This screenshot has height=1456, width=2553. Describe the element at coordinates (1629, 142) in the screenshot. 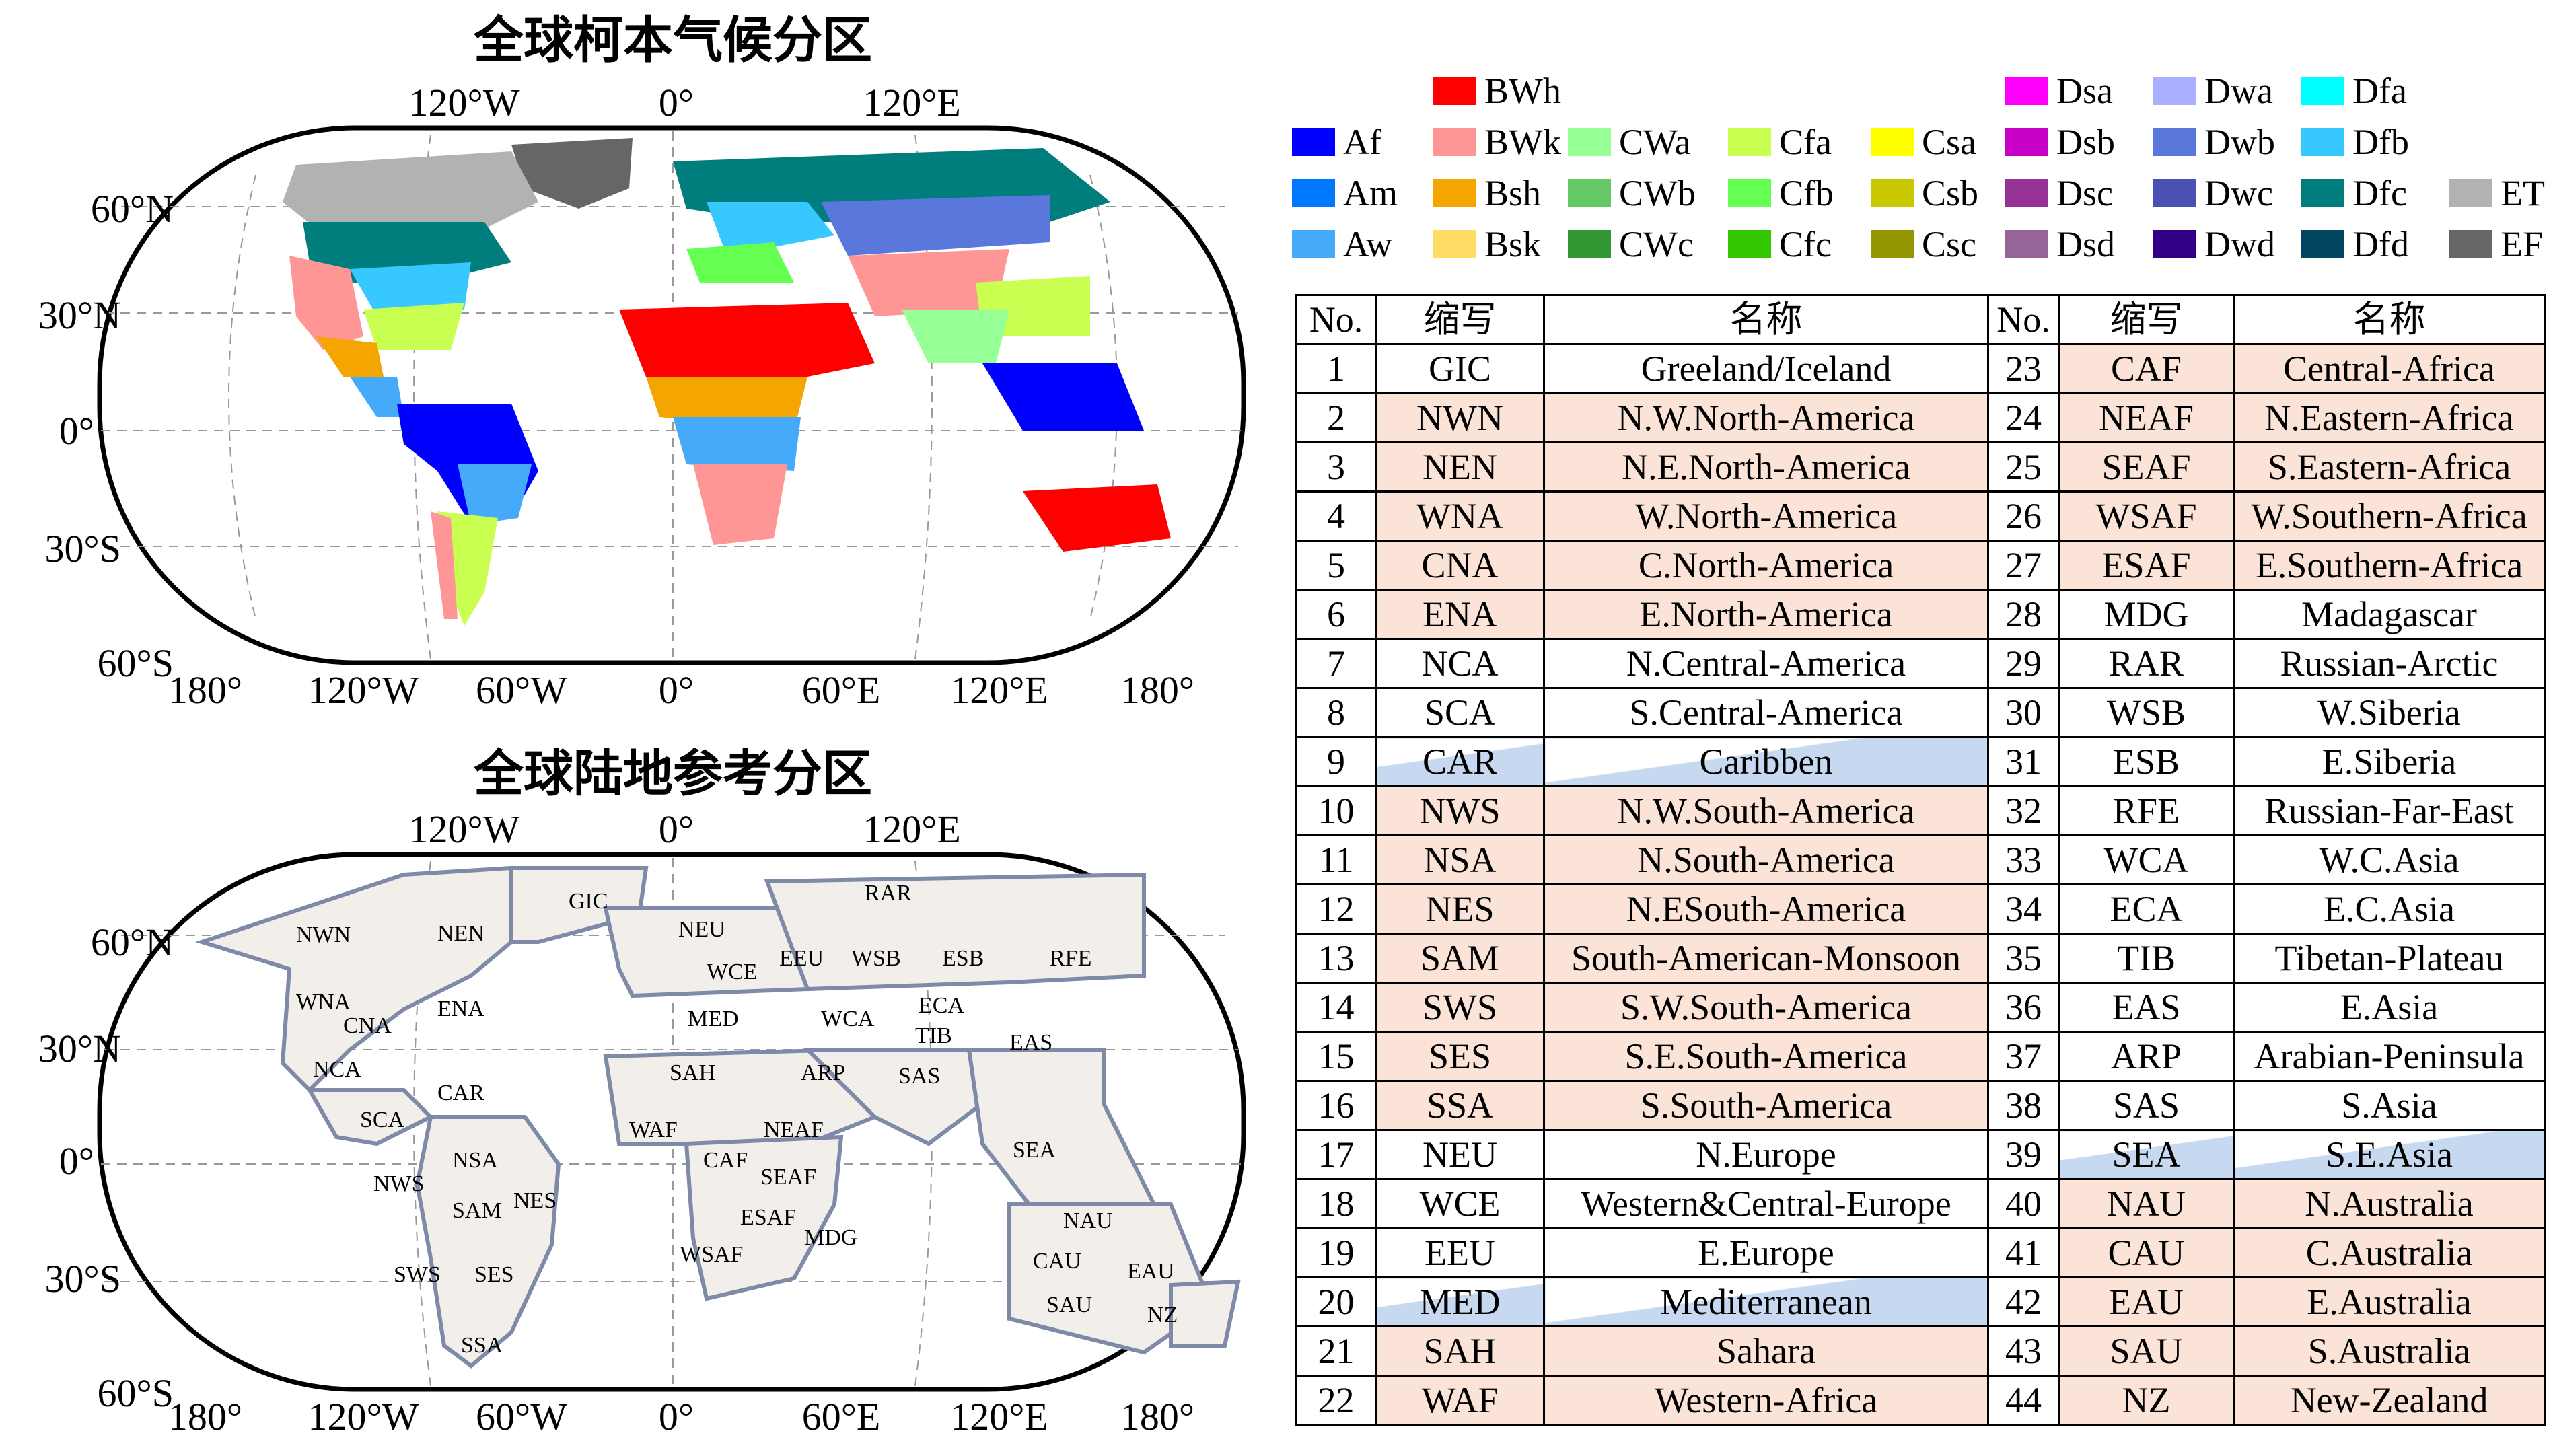

I see `legend-item-cwa: CWa` at that location.